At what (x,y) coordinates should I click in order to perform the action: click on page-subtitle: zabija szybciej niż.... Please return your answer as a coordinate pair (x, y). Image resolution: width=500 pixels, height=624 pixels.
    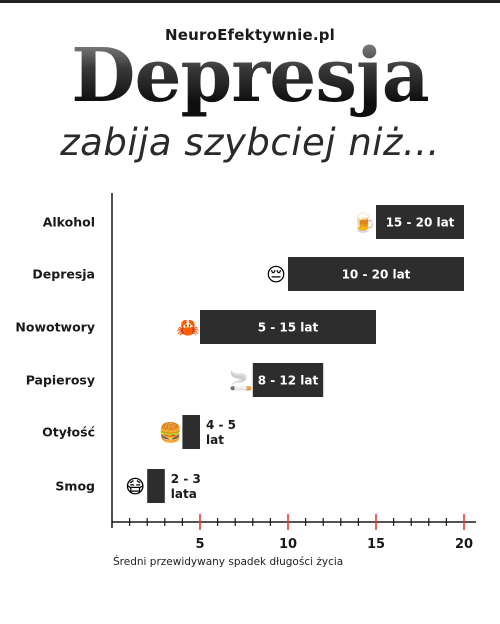
    Looking at the image, I should click on (250, 142).